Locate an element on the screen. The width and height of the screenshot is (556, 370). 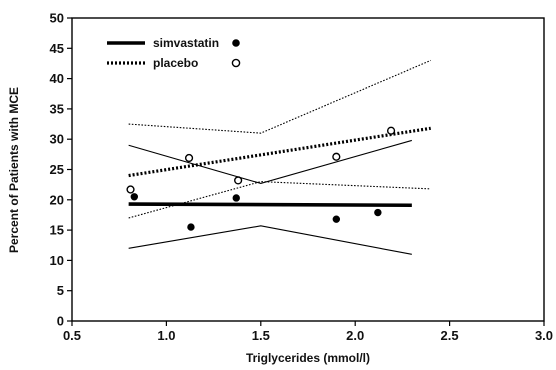
x-tick-label: 3.0 is located at coordinates (544, 335).